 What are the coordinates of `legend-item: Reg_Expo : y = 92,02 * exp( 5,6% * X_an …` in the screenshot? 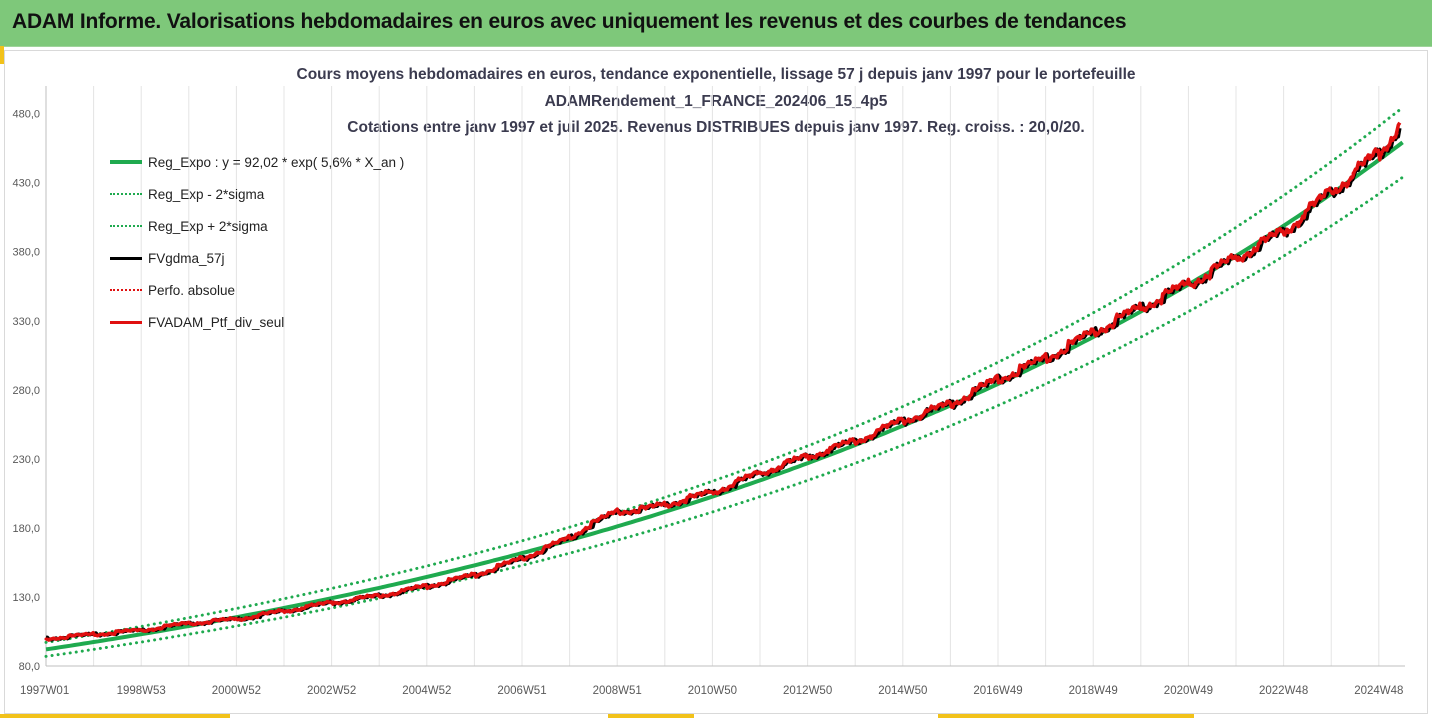 It's located at (257, 162).